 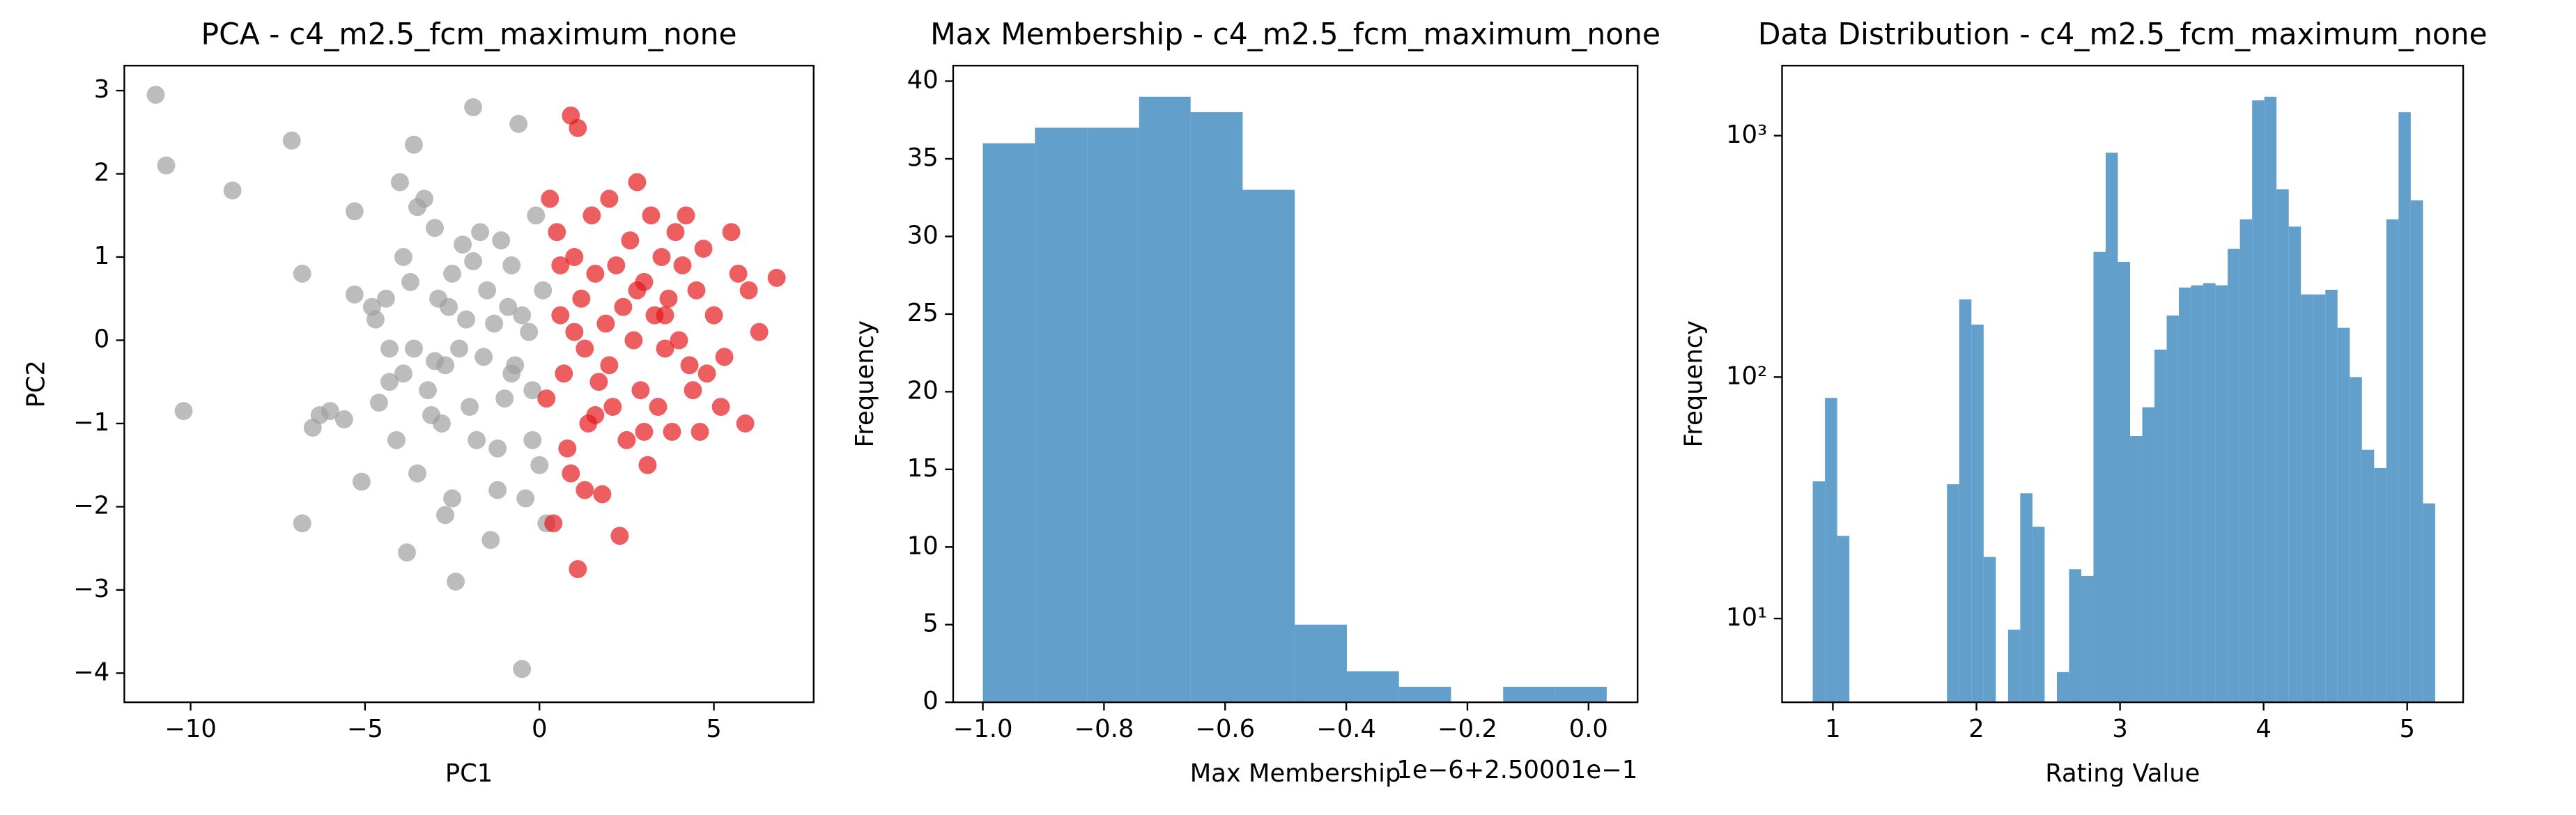 What do you see at coordinates (2122, 773) in the screenshot?
I see `x-axis-label: Rating Value` at bounding box center [2122, 773].